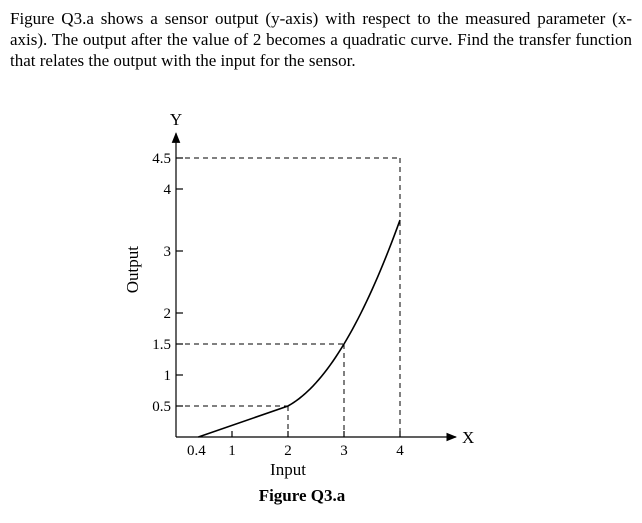 The width and height of the screenshot is (642, 523). I want to click on y-axis-label: Output, so click(132, 270).